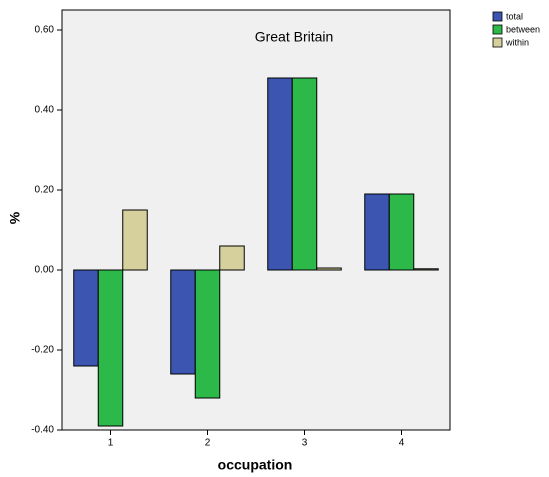  I want to click on chart-title: Great Britain, so click(294, 37).